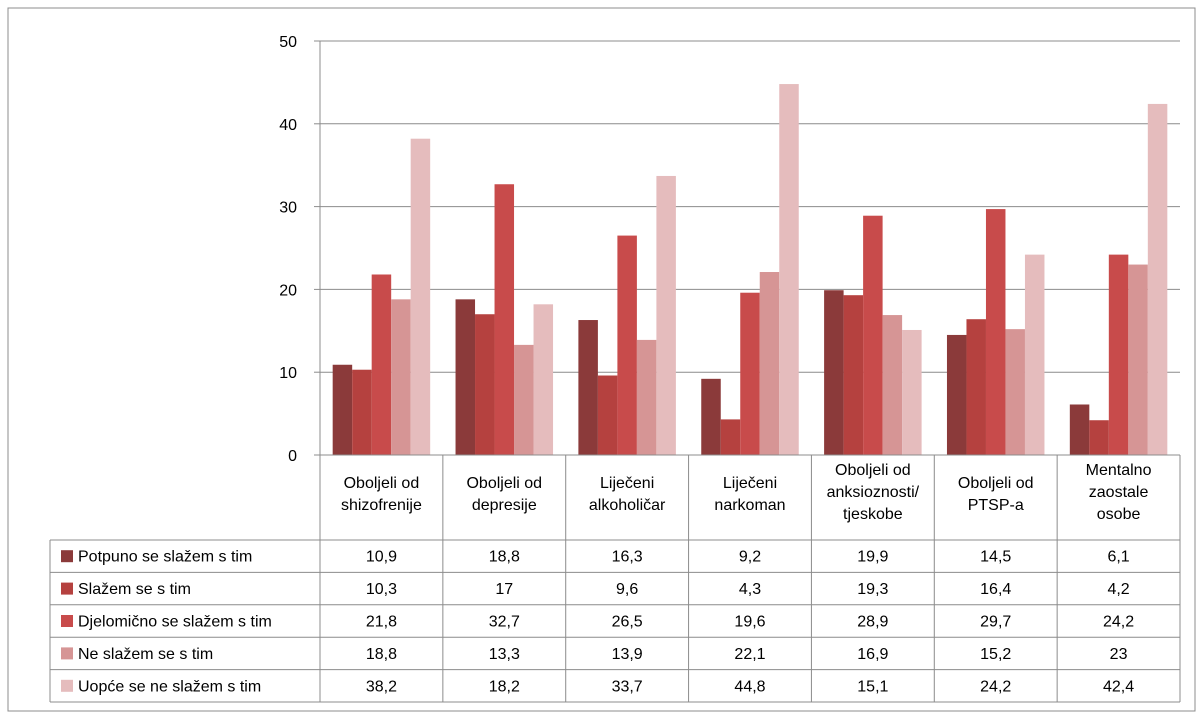 The width and height of the screenshot is (1203, 724). Describe the element at coordinates (749, 654) in the screenshot. I see `data-label: 22,1` at that location.